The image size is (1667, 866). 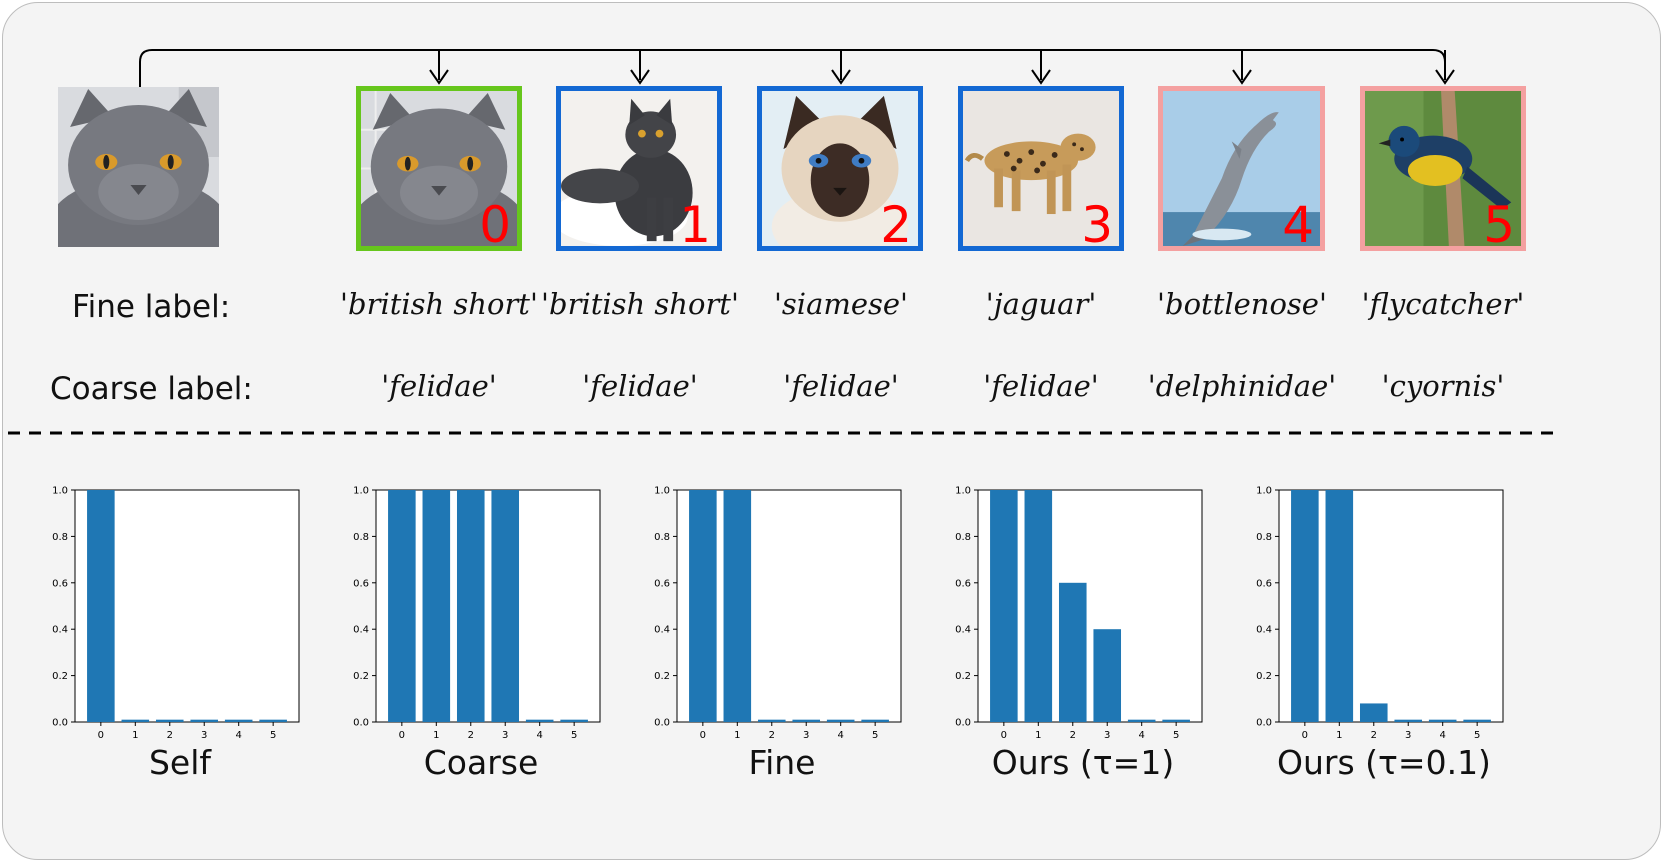 I want to click on chart-title-ours-tau-0-1: Ours (τ=0.1), so click(x=1384, y=762).